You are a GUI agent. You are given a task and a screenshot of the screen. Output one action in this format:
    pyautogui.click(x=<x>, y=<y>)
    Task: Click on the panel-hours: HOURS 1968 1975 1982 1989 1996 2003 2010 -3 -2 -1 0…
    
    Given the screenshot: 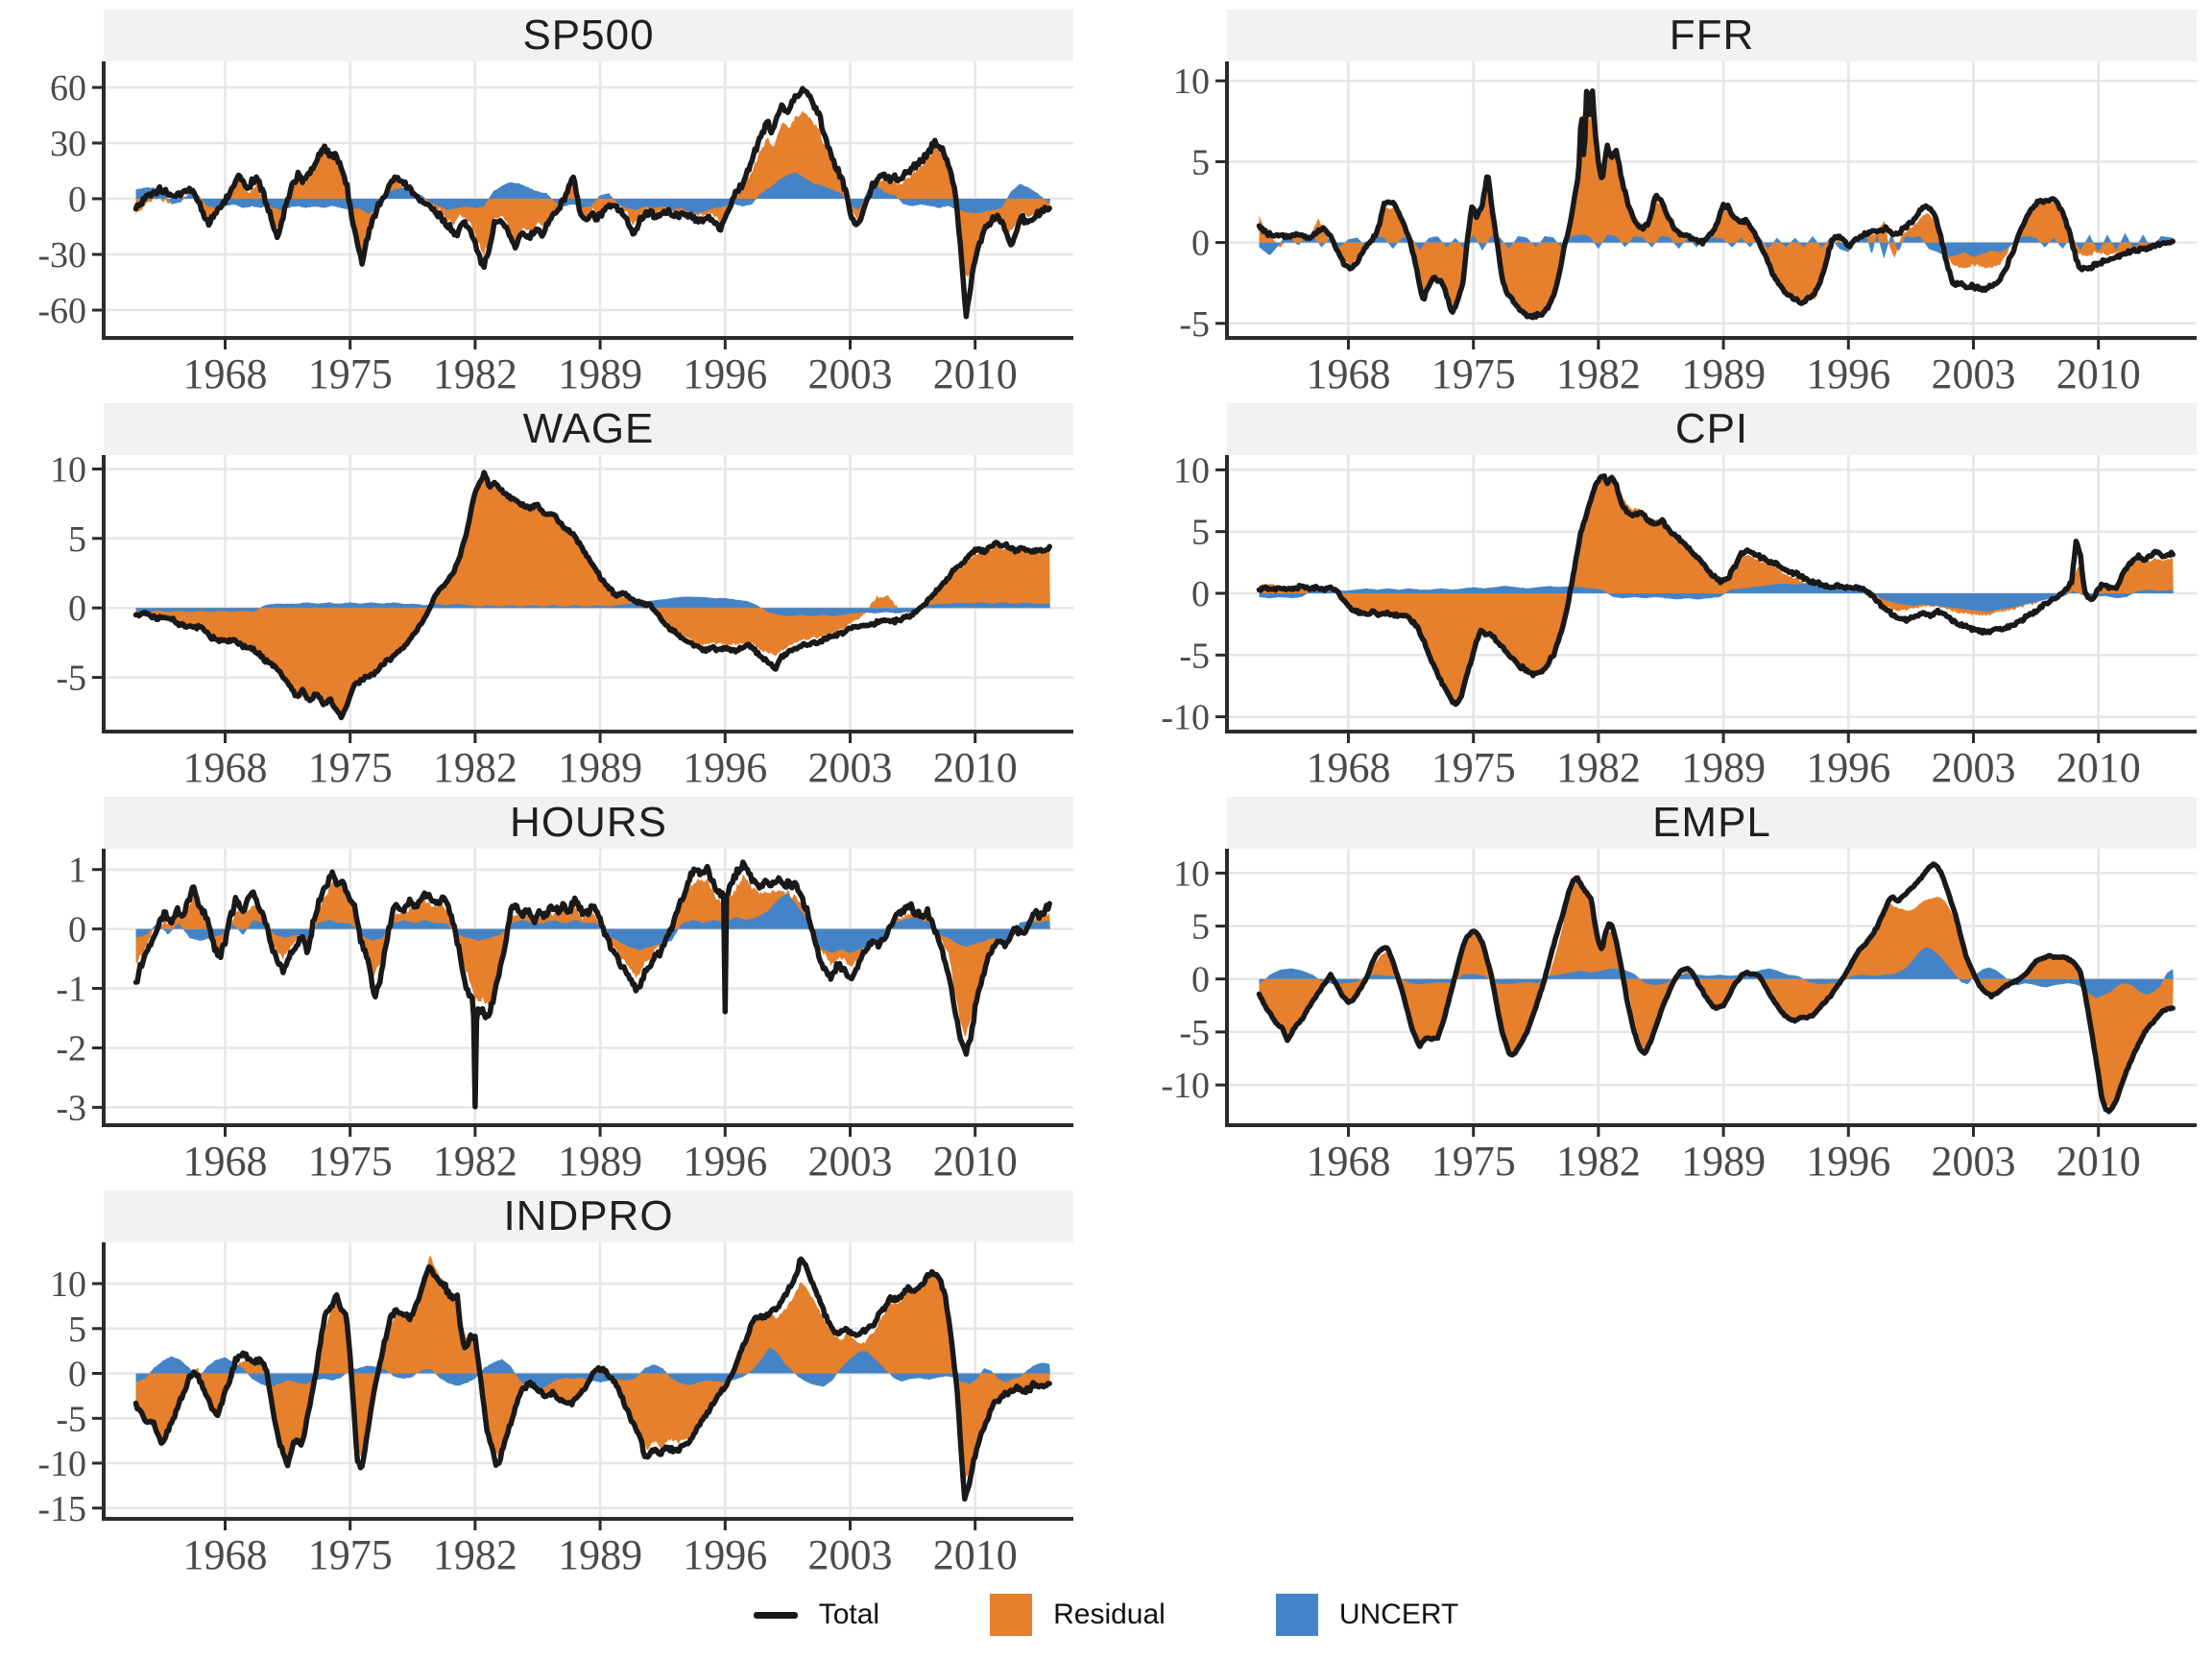 What is the action you would take?
    pyautogui.click(x=546, y=991)
    